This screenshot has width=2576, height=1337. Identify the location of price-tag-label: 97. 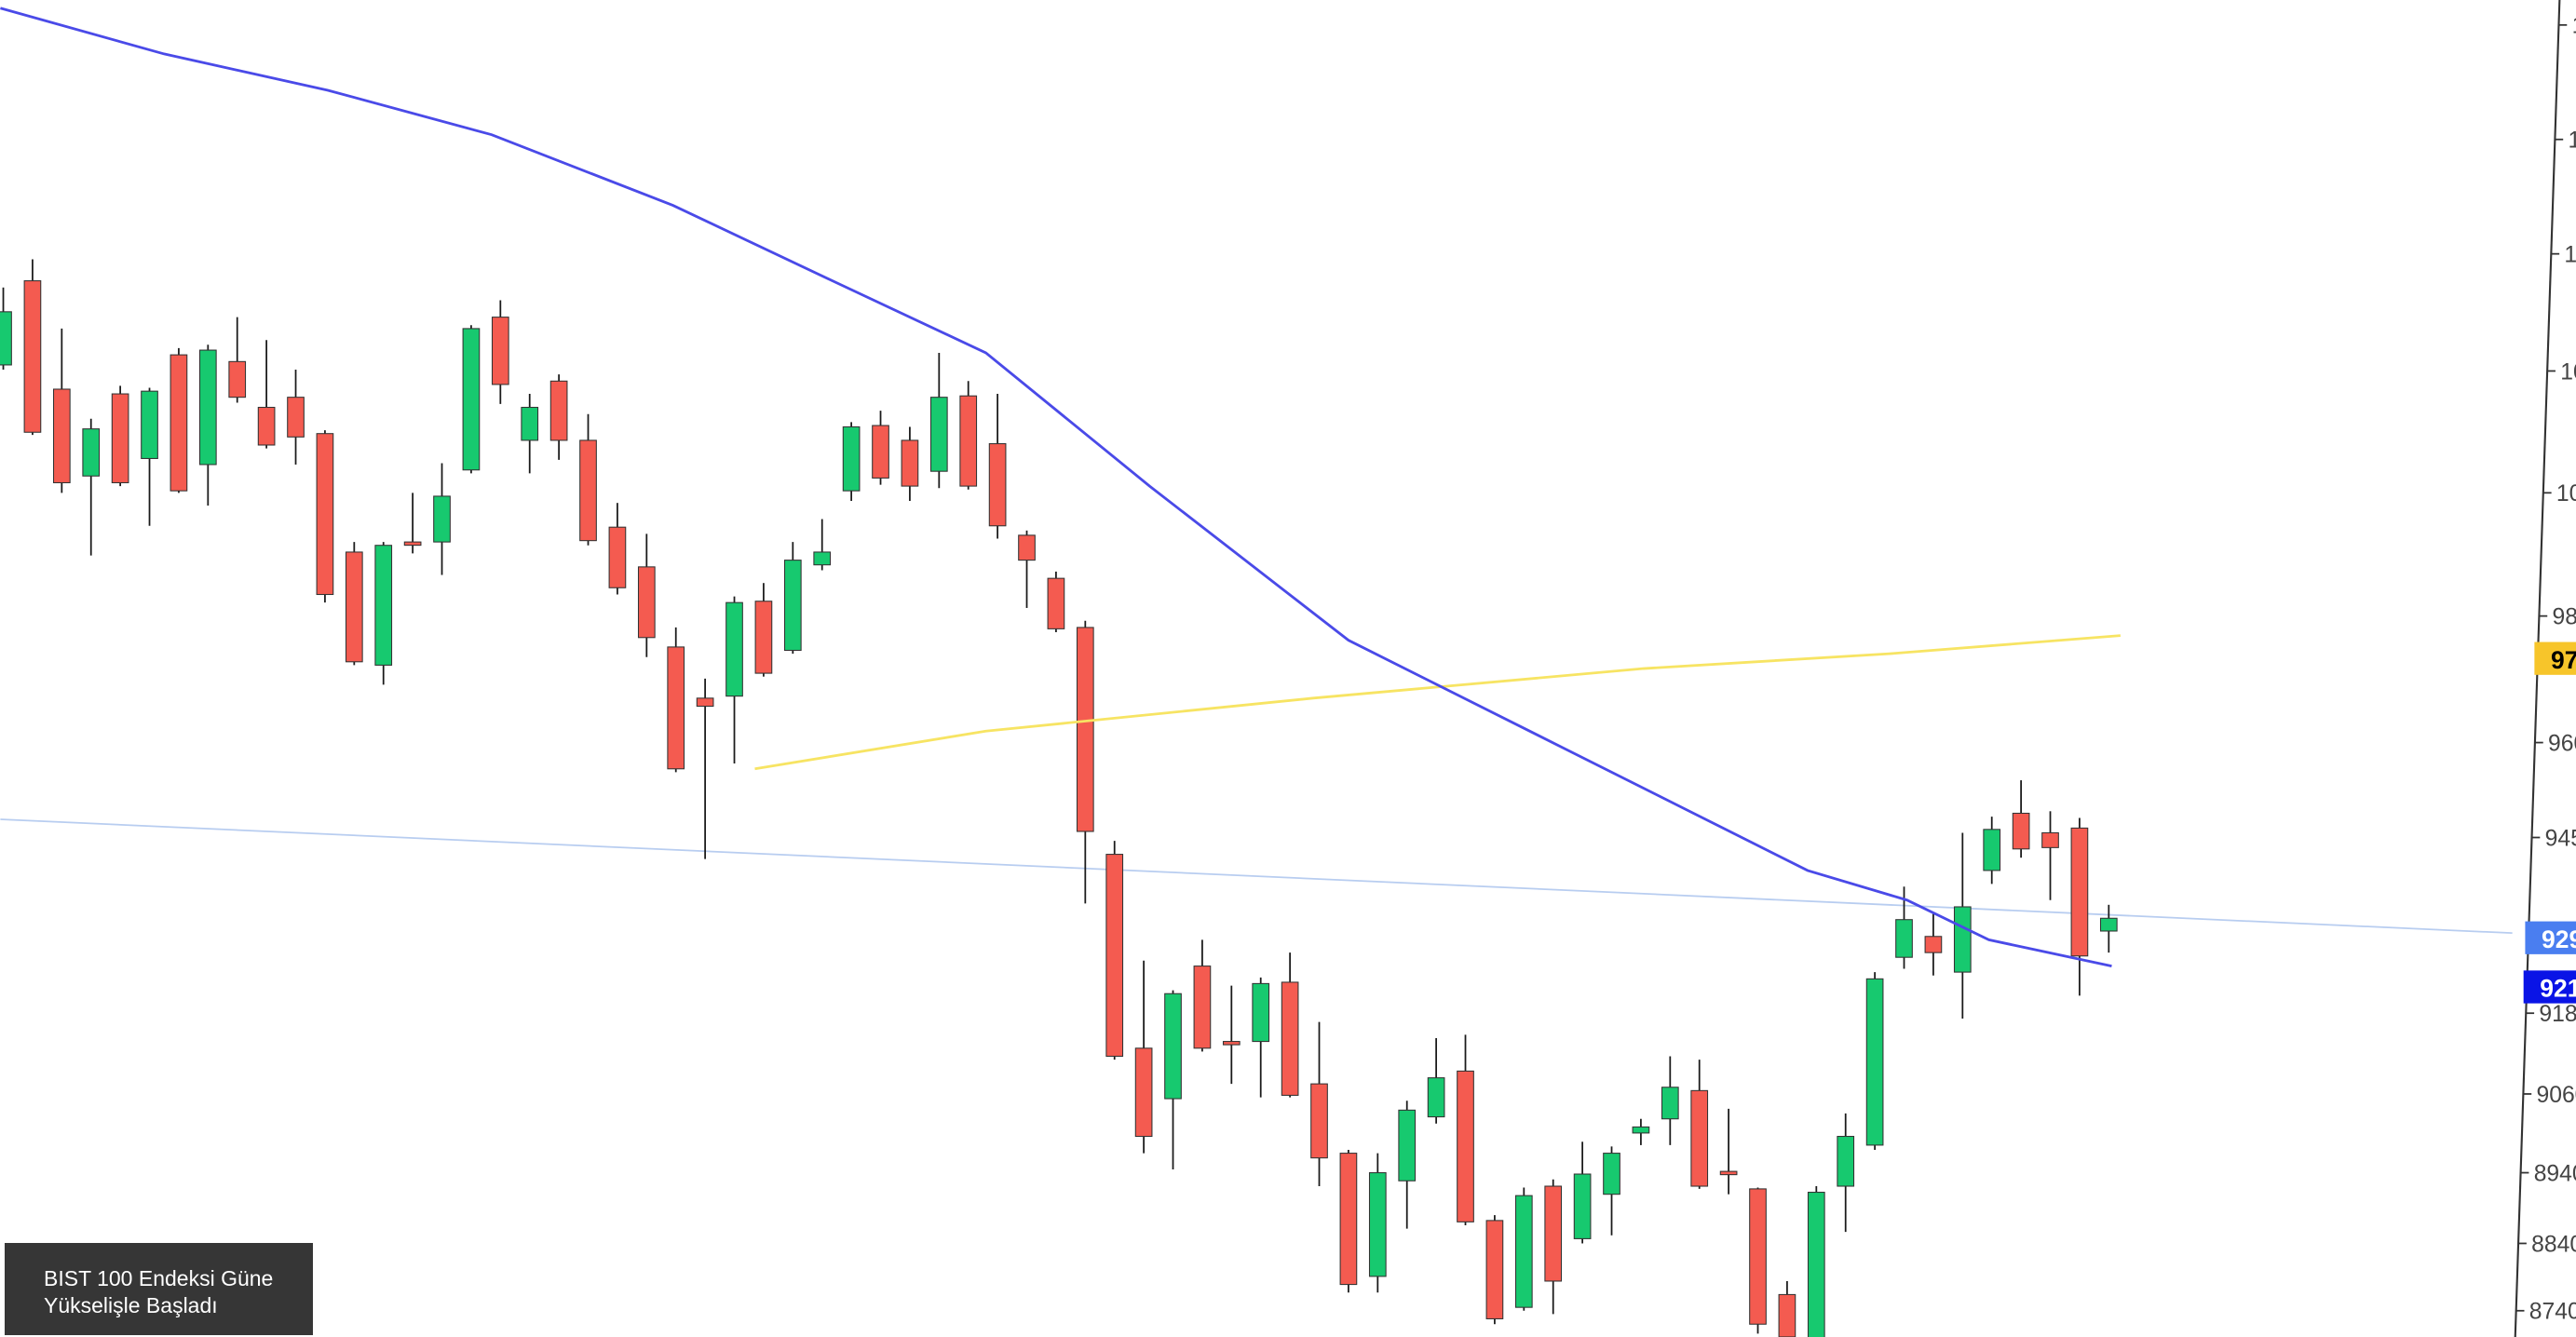
(2563, 660).